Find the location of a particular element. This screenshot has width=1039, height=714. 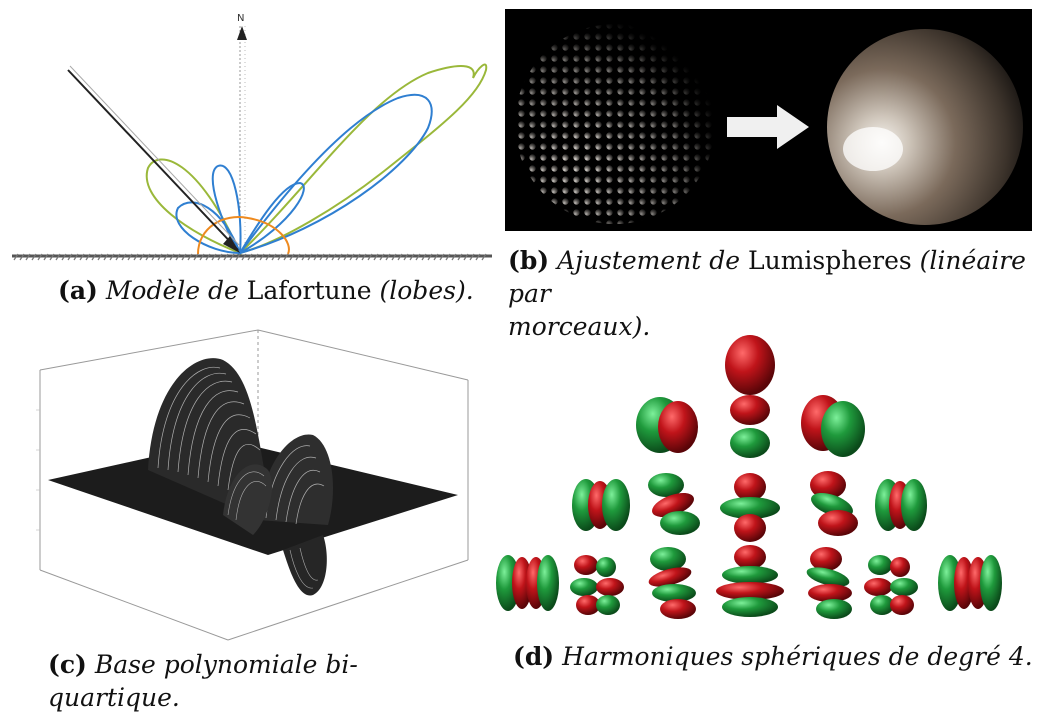

caption-c-part-1: Base polynomiale bi-quartique. is located at coordinates (203, 681).